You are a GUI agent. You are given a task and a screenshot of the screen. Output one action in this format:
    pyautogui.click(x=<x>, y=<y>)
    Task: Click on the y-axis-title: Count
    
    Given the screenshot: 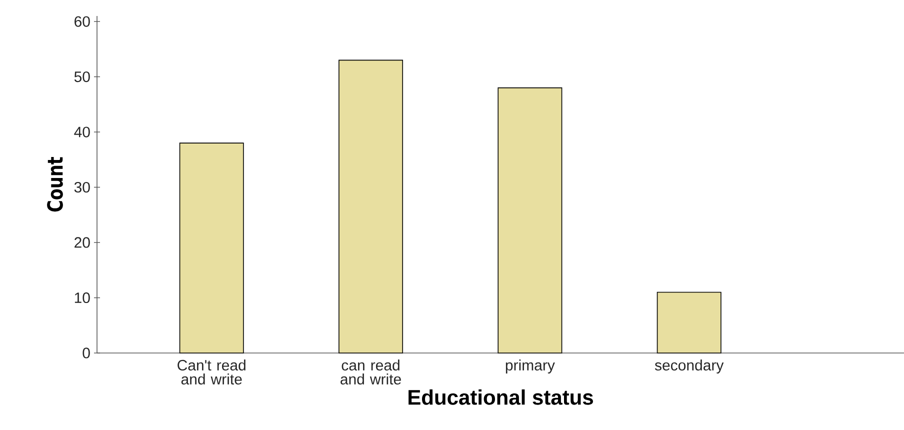 What is the action you would take?
    pyautogui.click(x=55, y=184)
    